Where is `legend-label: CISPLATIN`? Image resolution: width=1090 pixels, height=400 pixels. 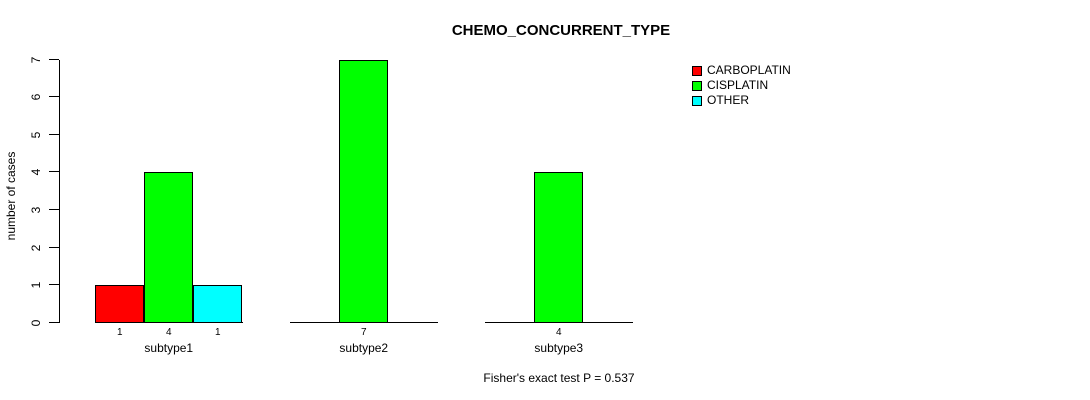
legend-label: CISPLATIN is located at coordinates (738, 85).